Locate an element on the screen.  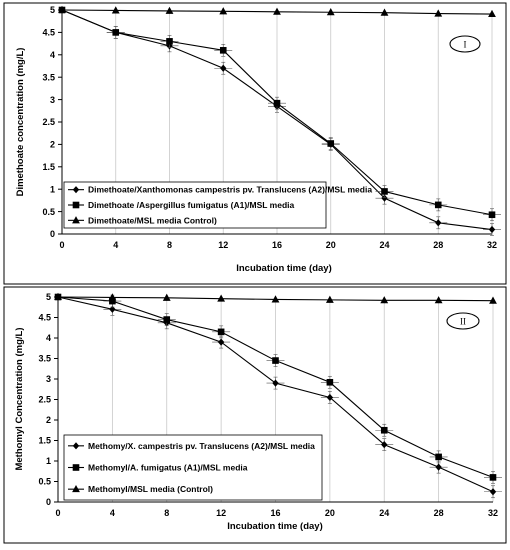
legend-entry: Methomyl/MSL media (Control) is located at coordinates (140, 489).